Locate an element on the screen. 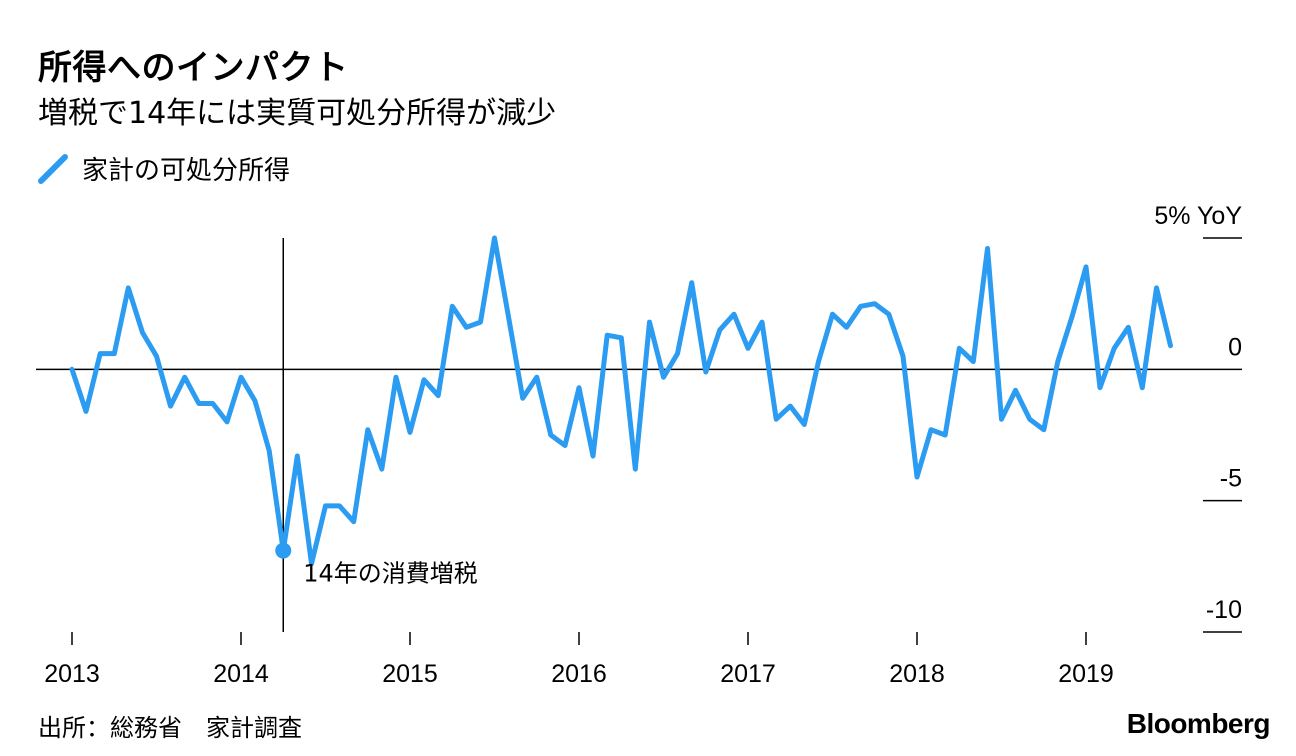 Image resolution: width=1296 pixels, height=756 pixels. legend-swatch-line is located at coordinates (53, 168).